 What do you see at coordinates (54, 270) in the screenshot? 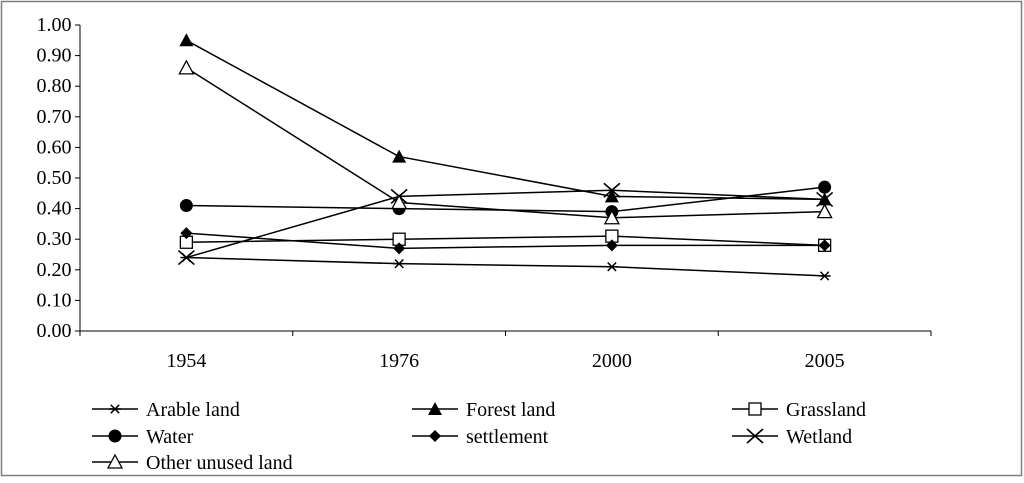
I see `y-tick-label: 0.20` at bounding box center [54, 270].